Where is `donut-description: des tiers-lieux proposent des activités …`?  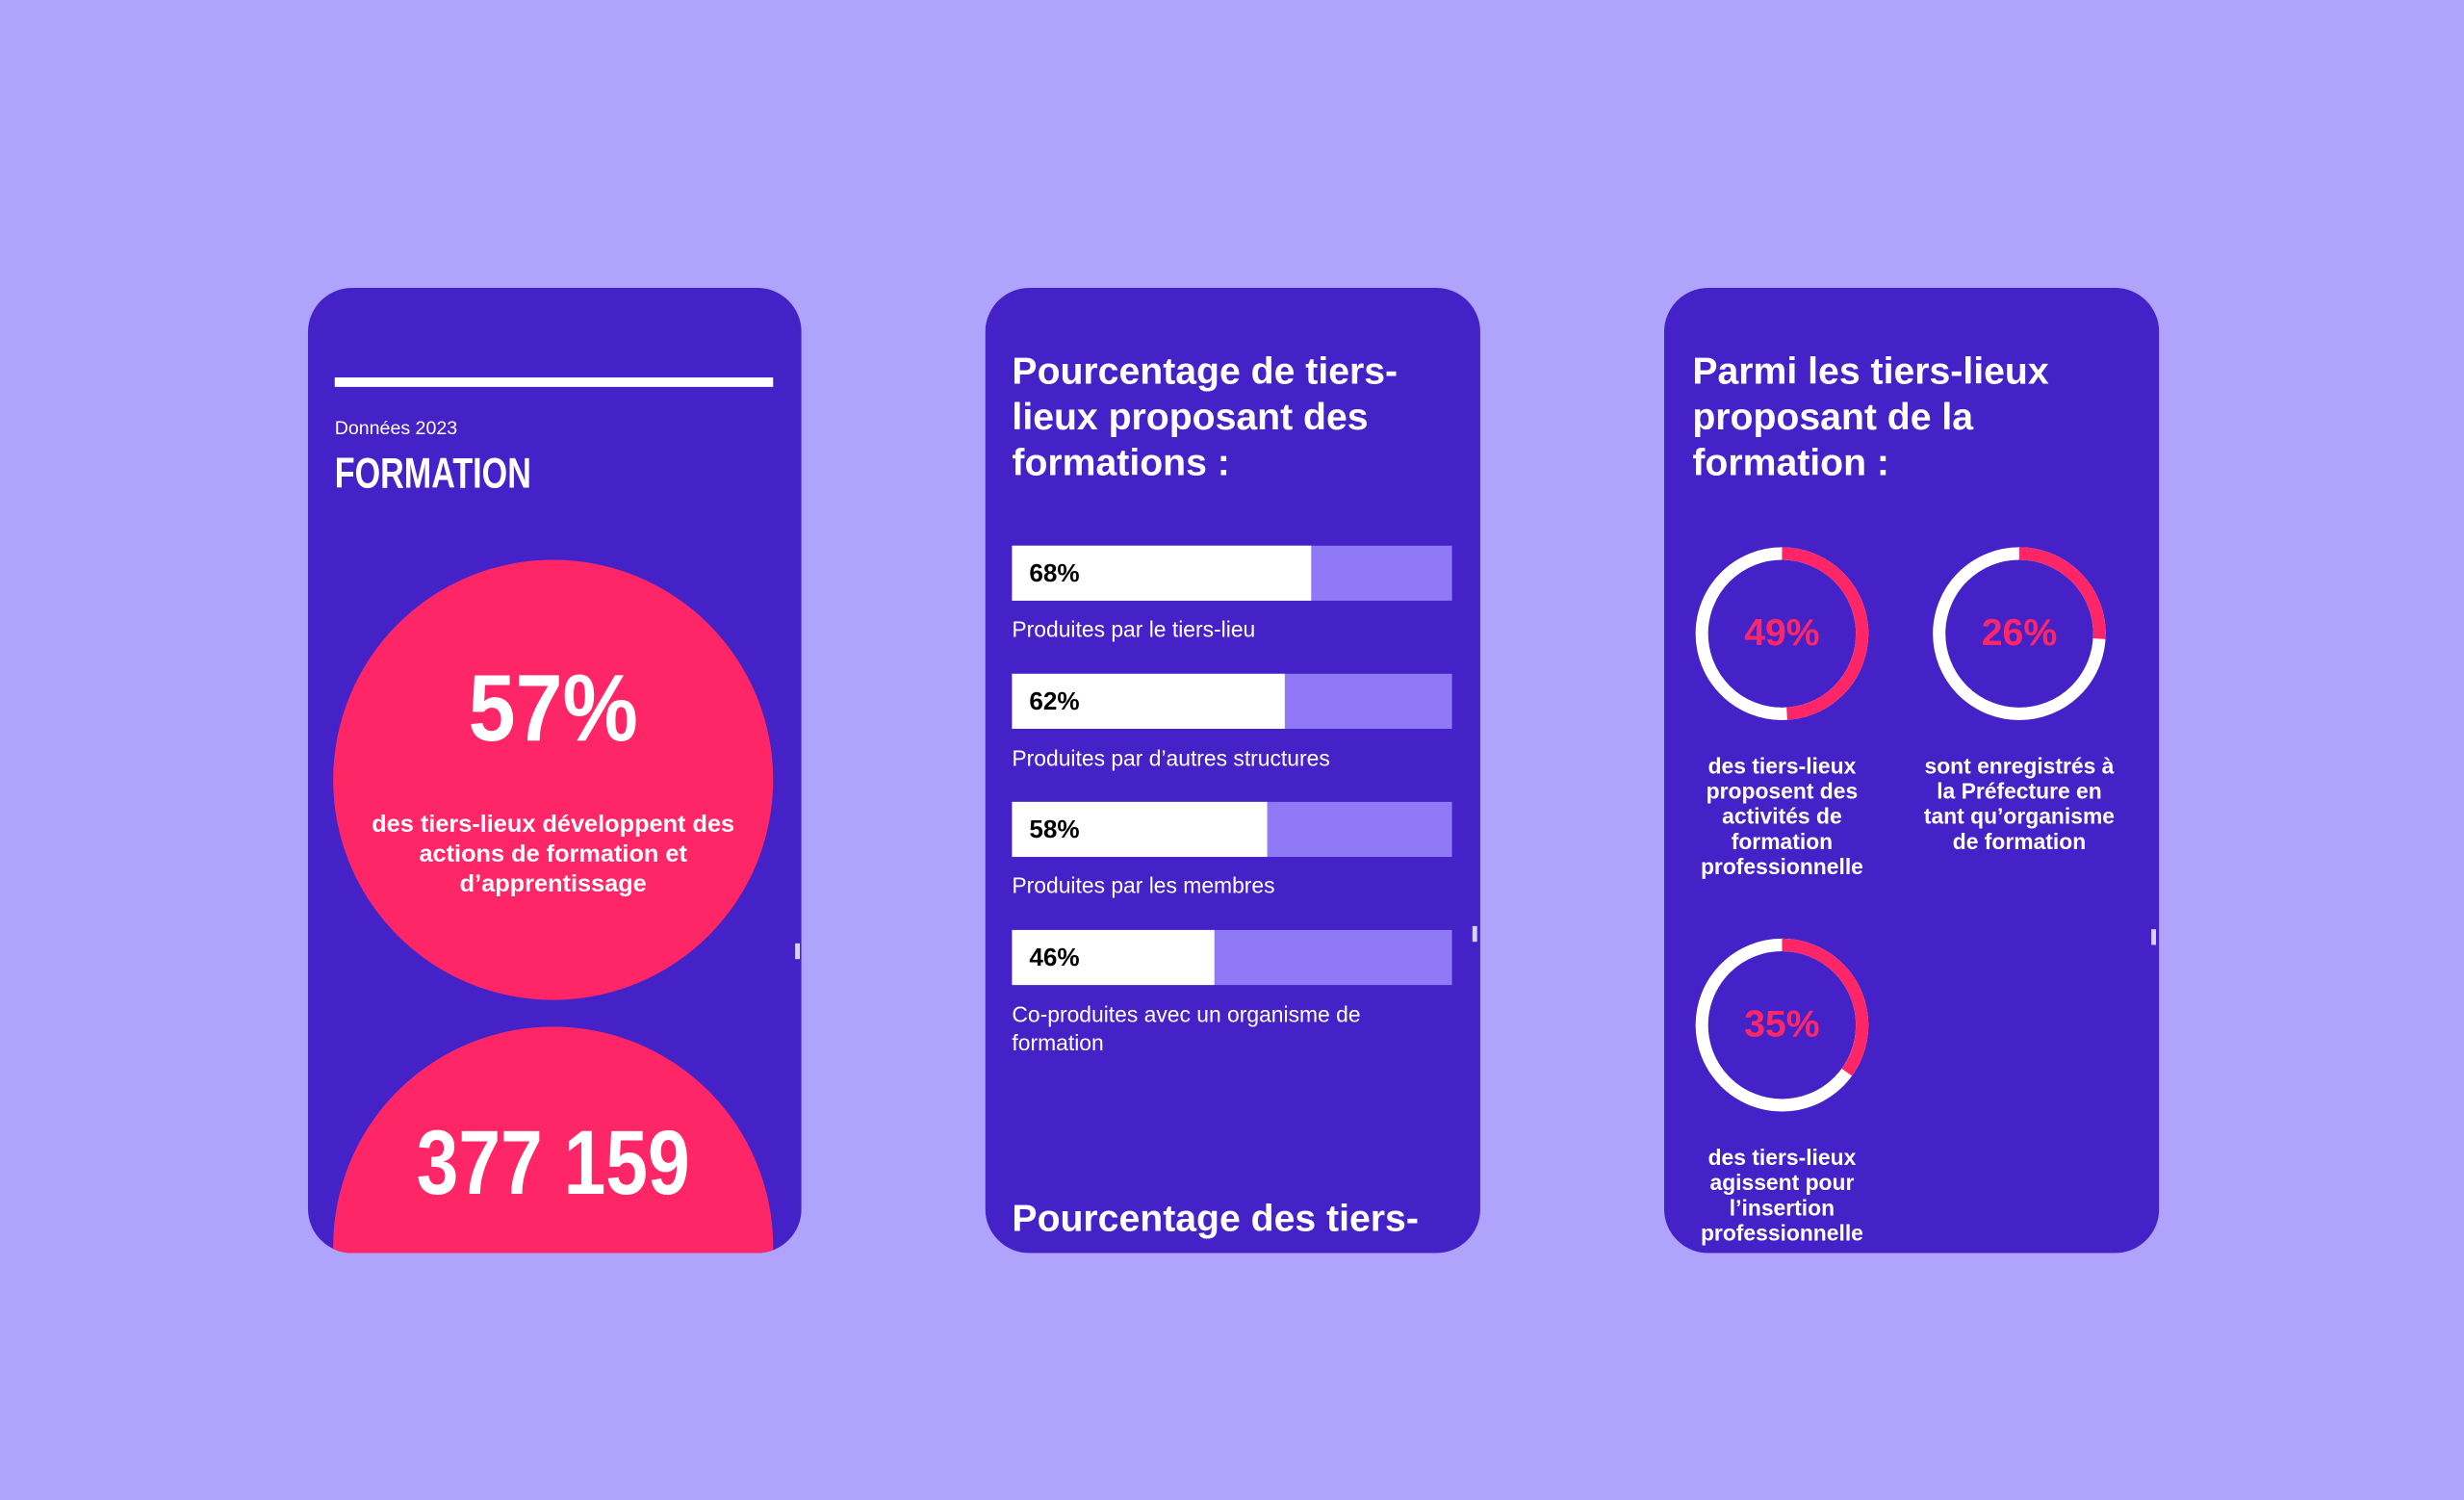
donut-description: des tiers-lieux proposent des activités … is located at coordinates (1781, 816).